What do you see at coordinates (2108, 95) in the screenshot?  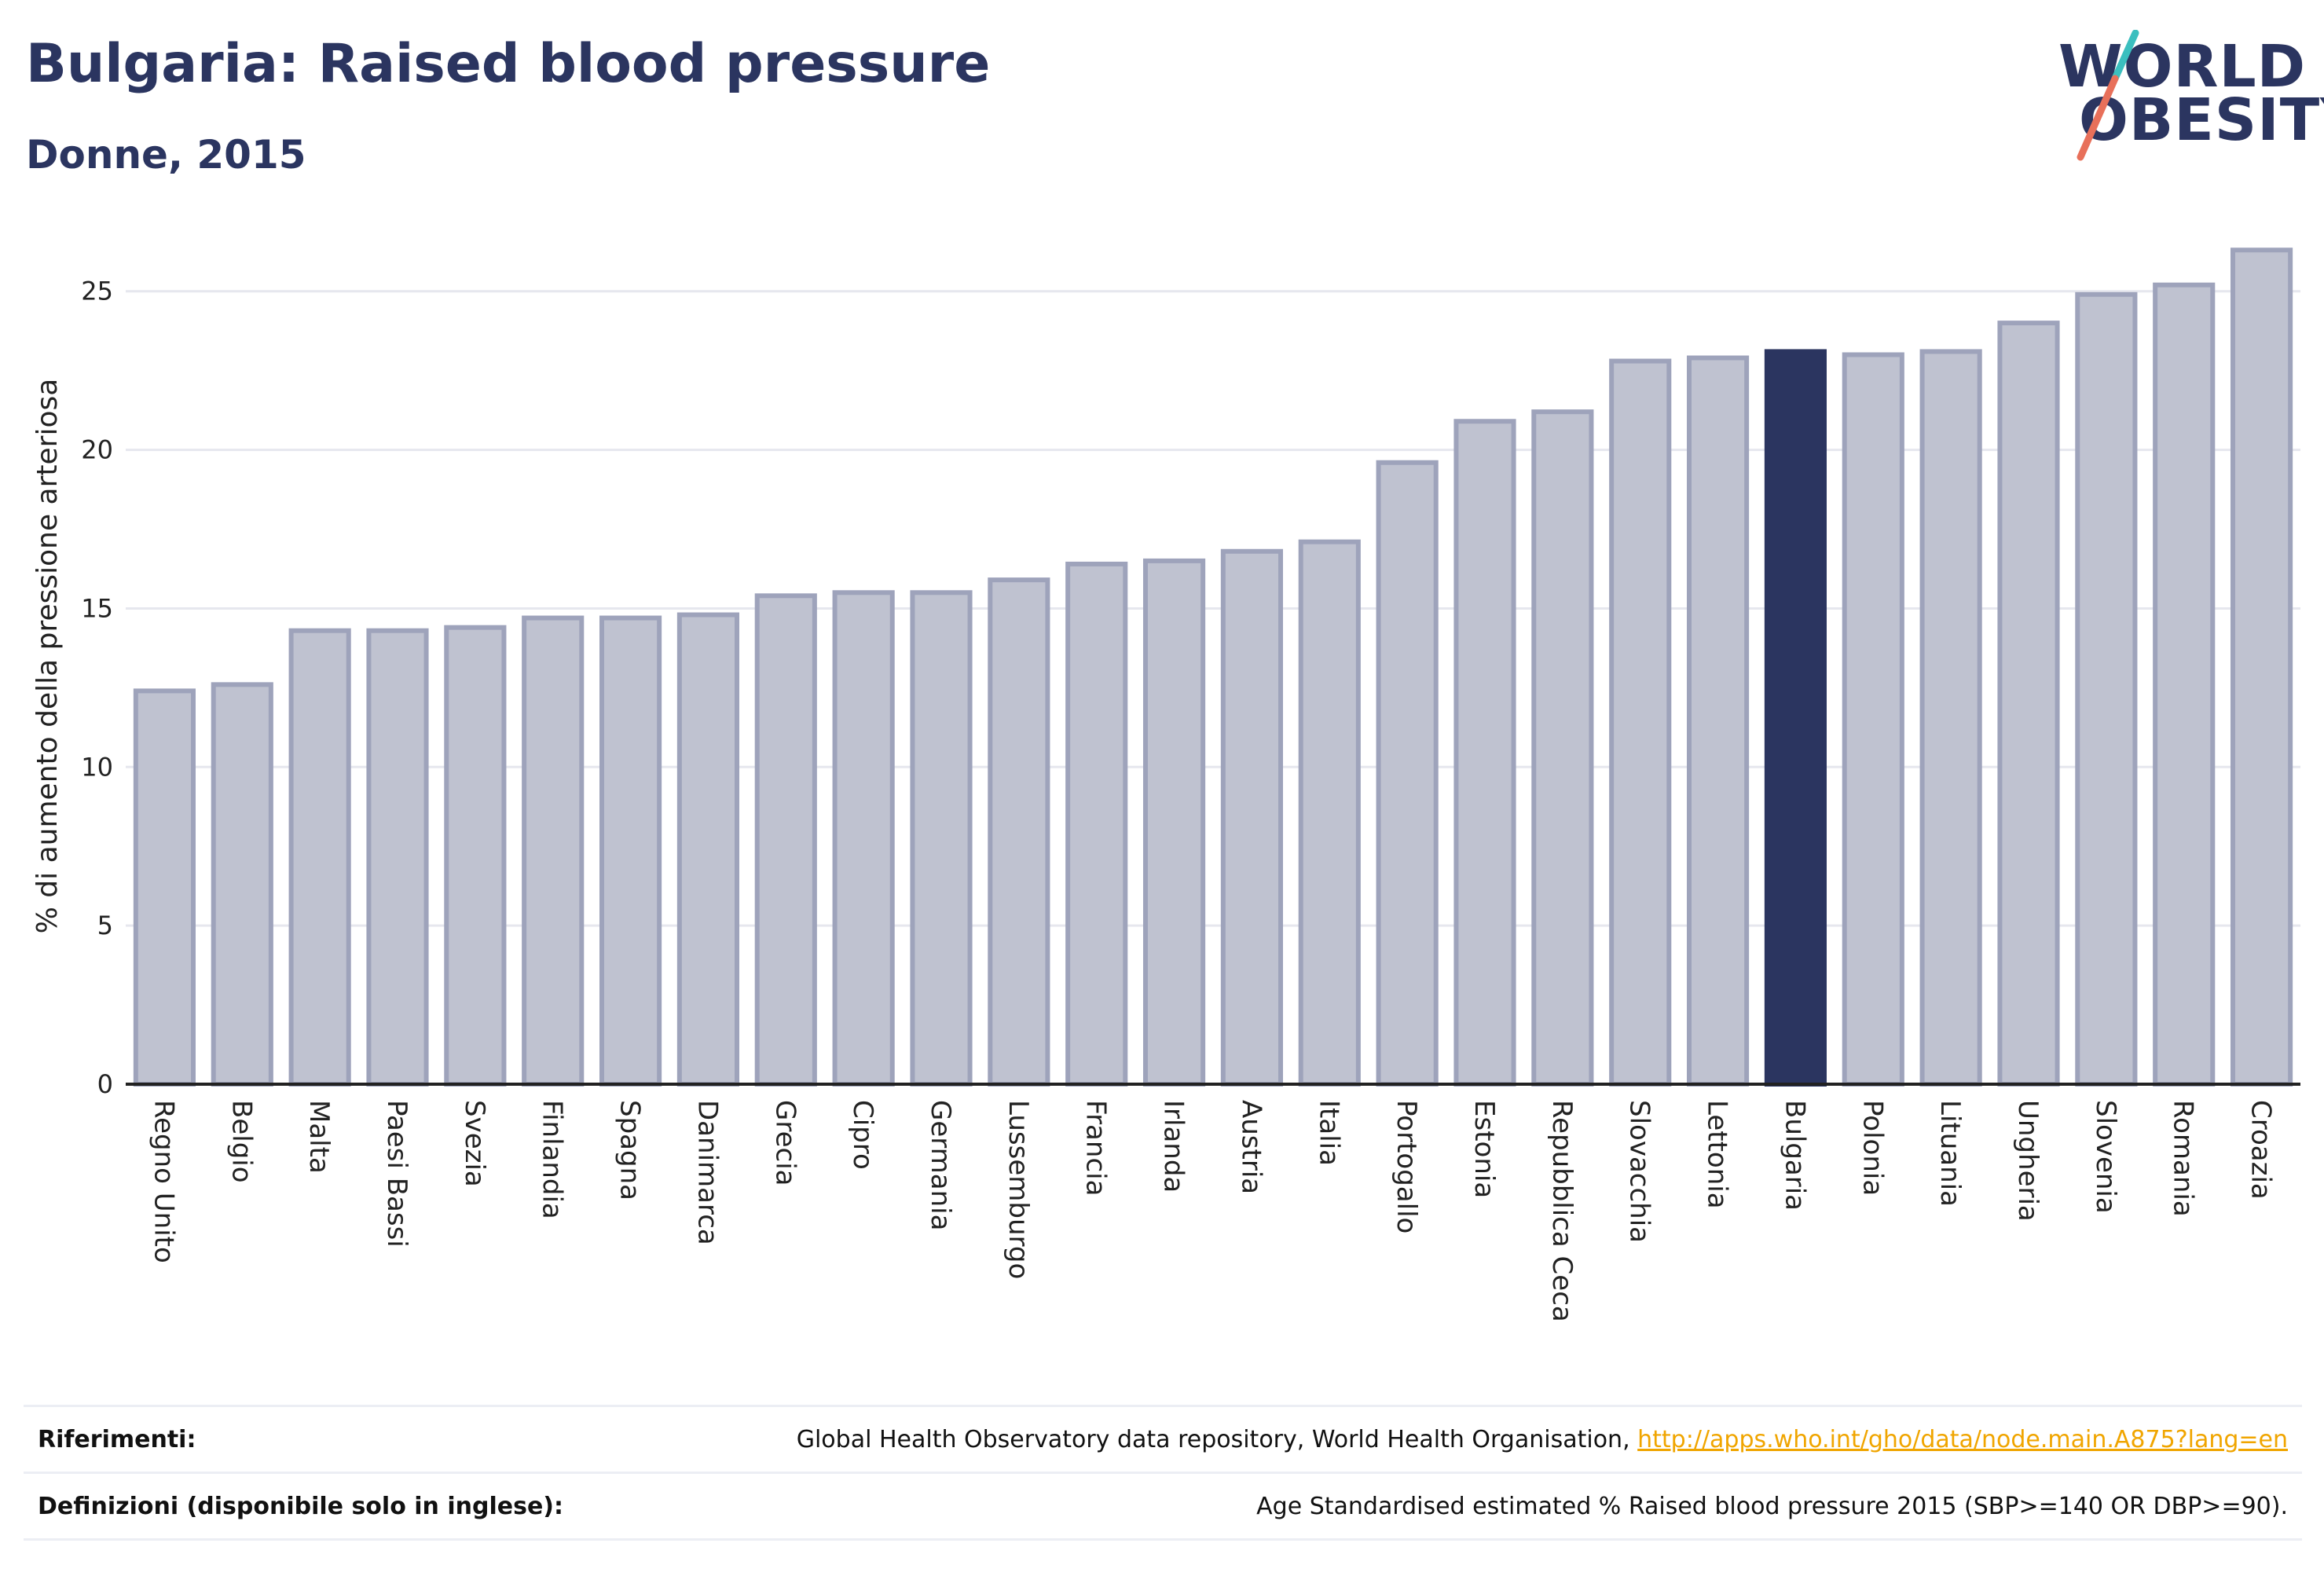 I see `logo-slash-icon` at bounding box center [2108, 95].